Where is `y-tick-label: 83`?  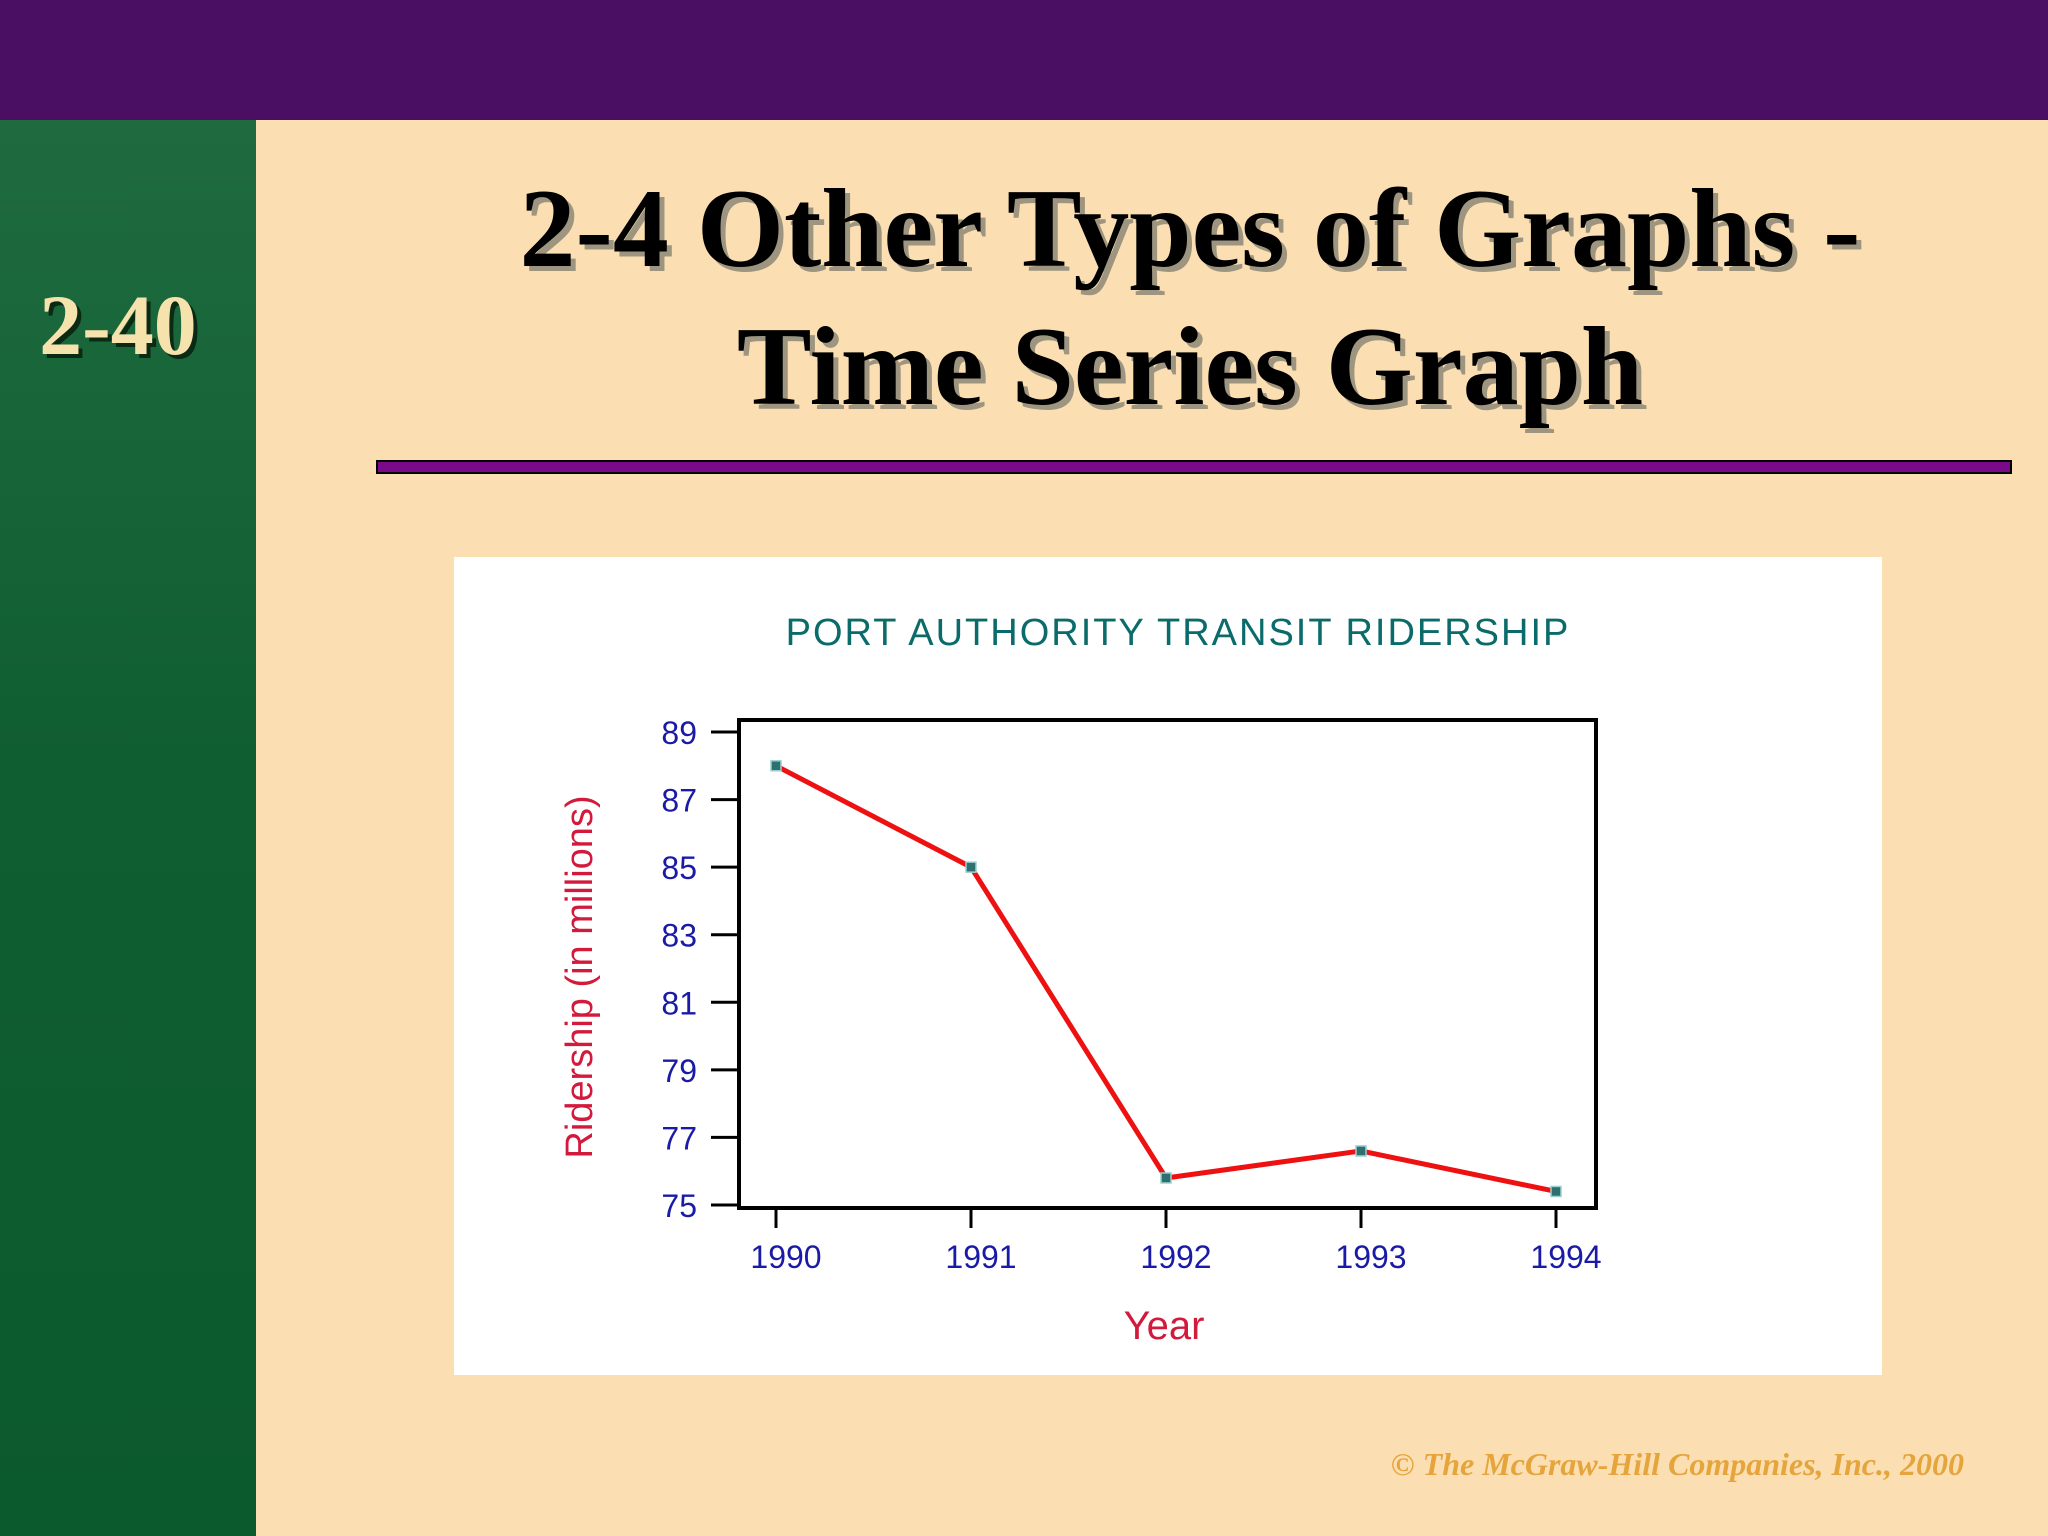 y-tick-label: 83 is located at coordinates (679, 936).